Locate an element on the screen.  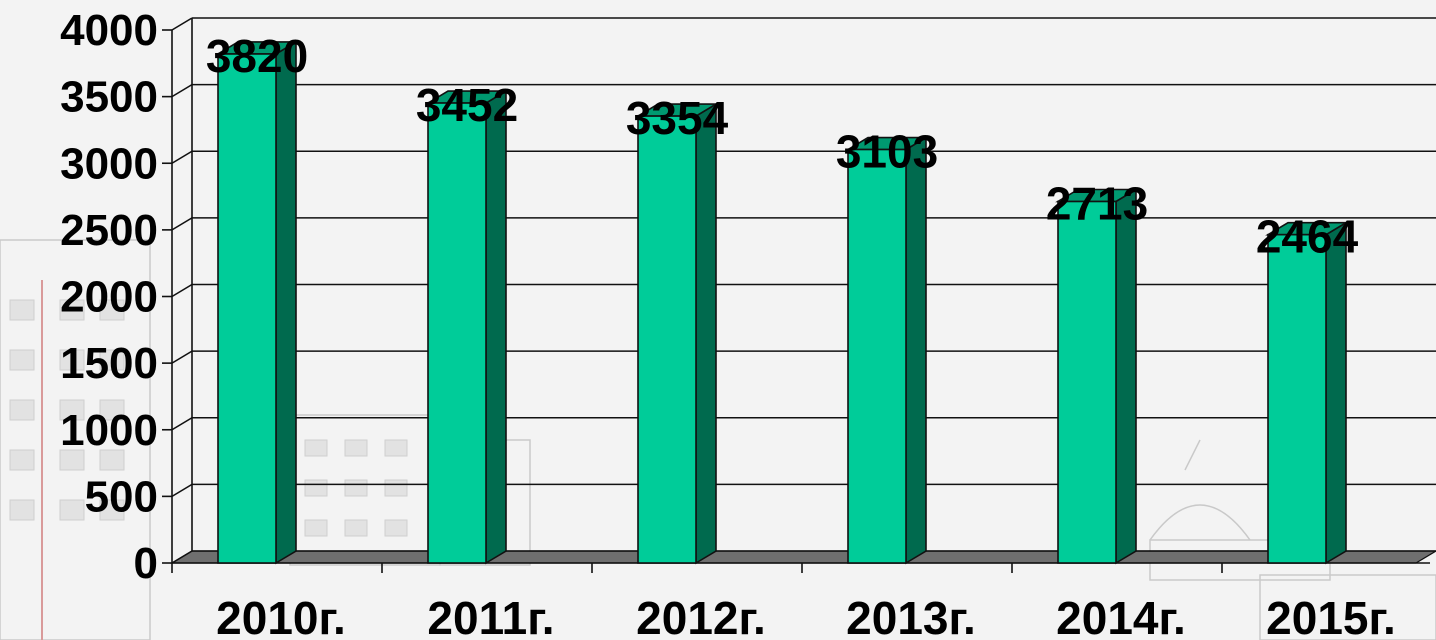
x-tick-label: 2011г. is located at coordinates (490, 616).